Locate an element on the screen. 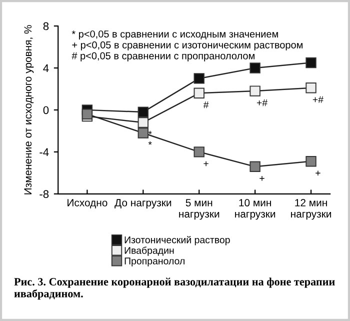 This screenshot has height=321, width=350. annotation: + p<0,05 в сравнении с изотоническим раствором is located at coordinates (187, 45).